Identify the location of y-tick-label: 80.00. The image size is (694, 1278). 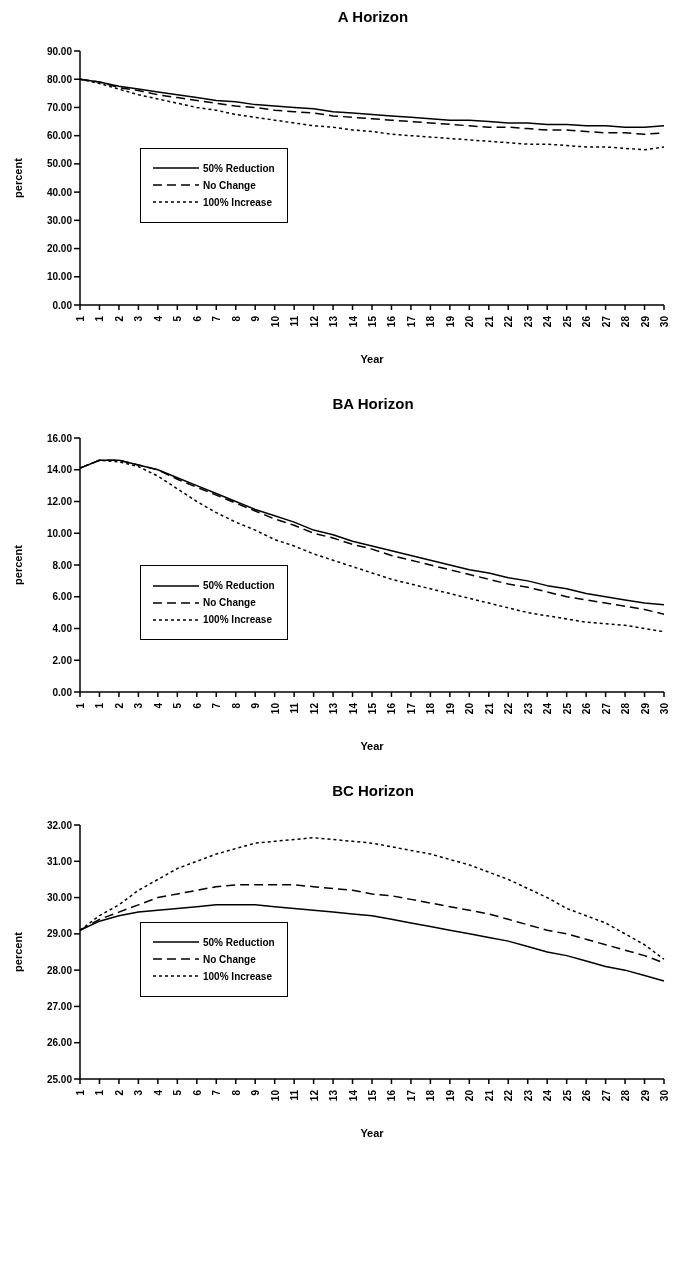
(59, 79).